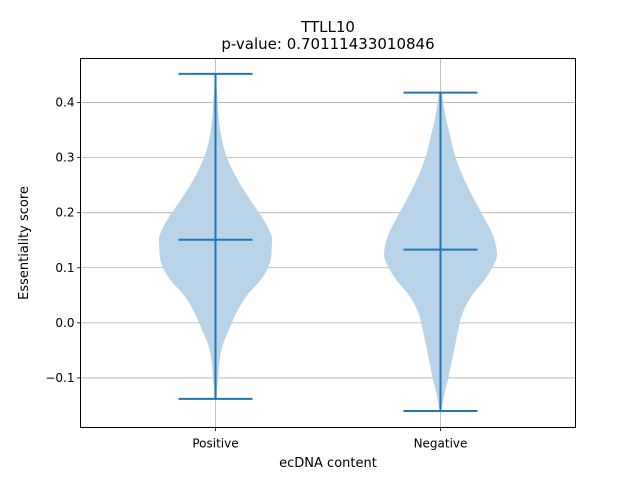  I want to click on x-tick-label: Positive, so click(215, 444).